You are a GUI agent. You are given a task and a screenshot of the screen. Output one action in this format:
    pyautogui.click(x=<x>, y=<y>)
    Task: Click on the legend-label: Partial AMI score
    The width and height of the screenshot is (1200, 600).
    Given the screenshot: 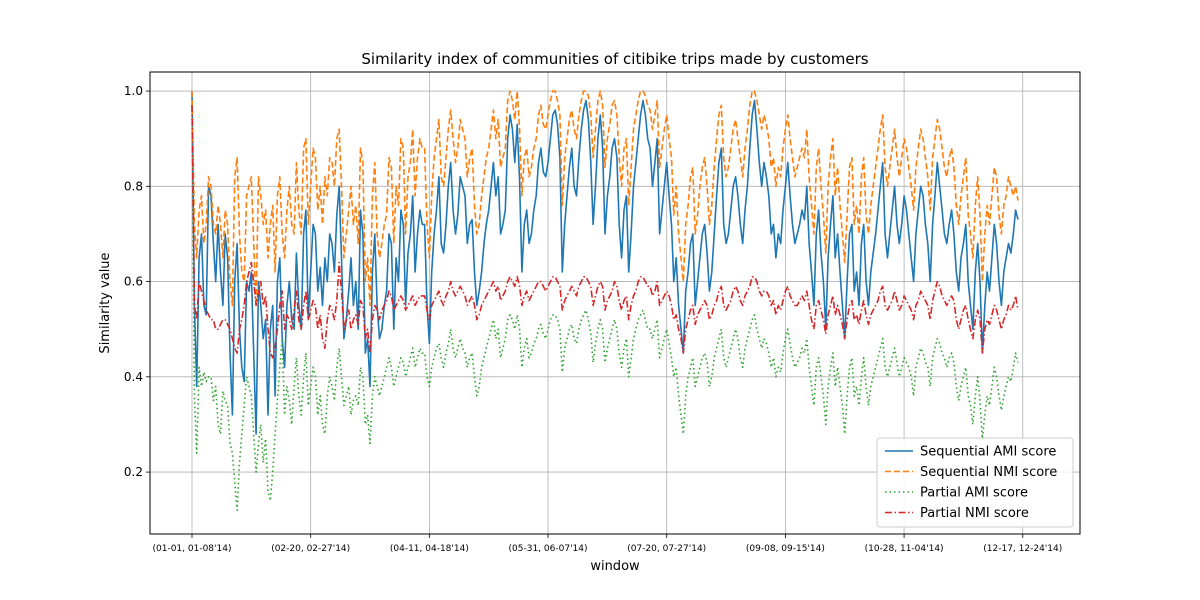 What is the action you would take?
    pyautogui.click(x=974, y=493)
    